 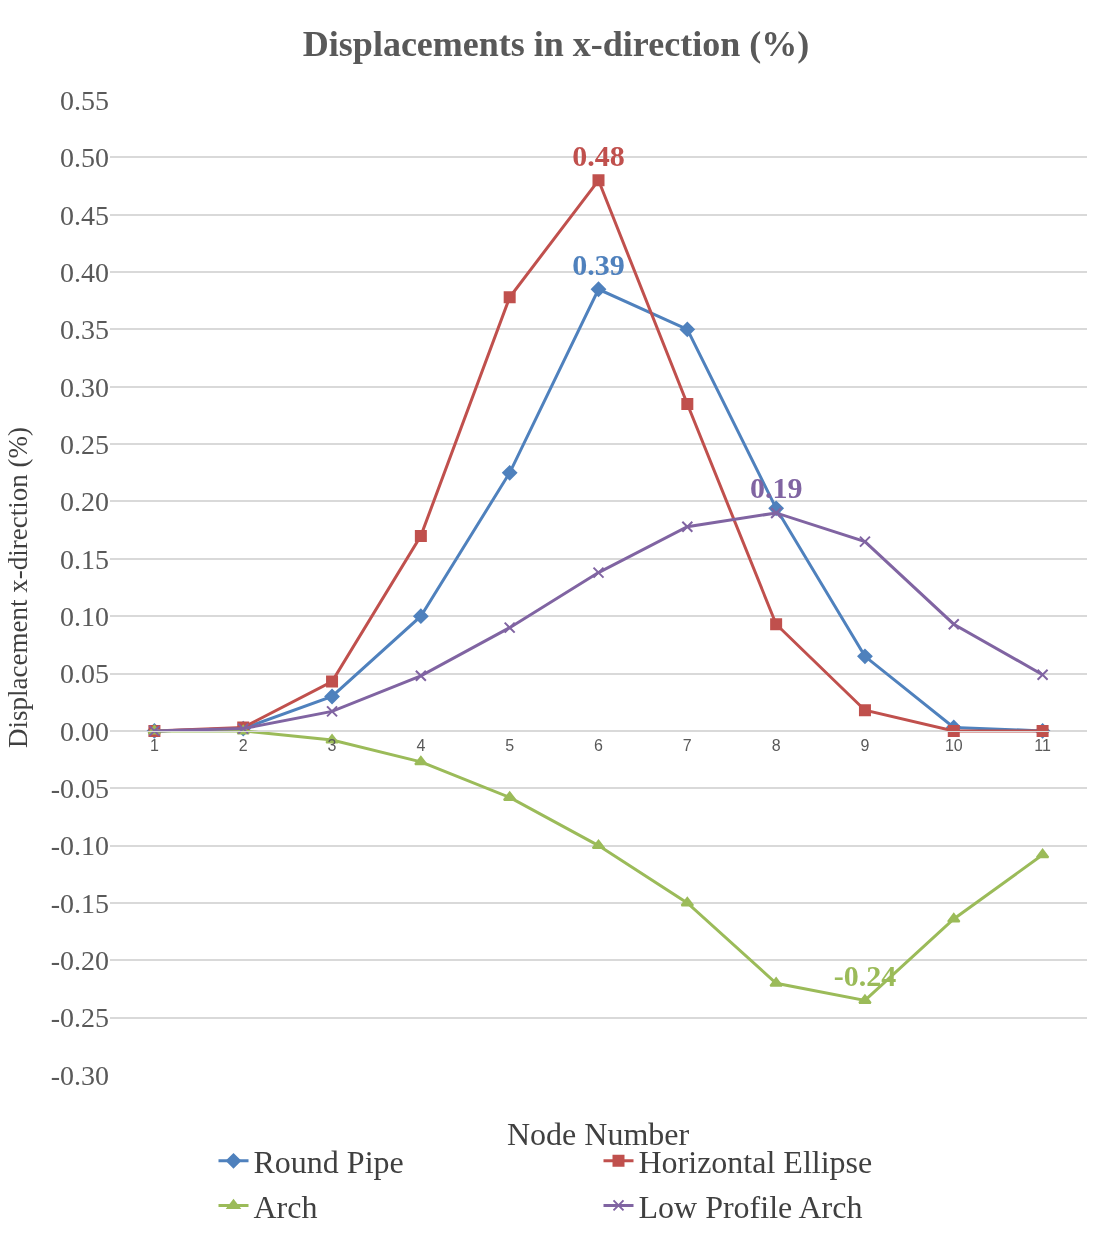 I want to click on legend-label: Round Pipe, so click(x=328, y=1162).